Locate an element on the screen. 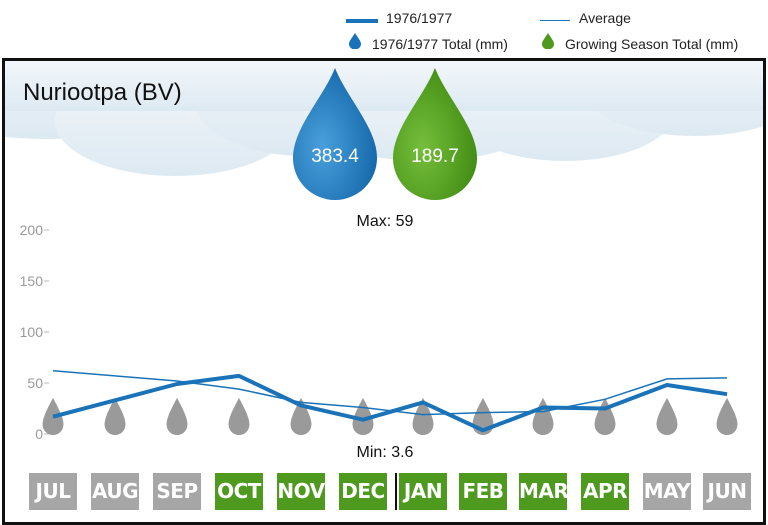 The width and height of the screenshot is (768, 525). growing-drop-shape is located at coordinates (435, 134).